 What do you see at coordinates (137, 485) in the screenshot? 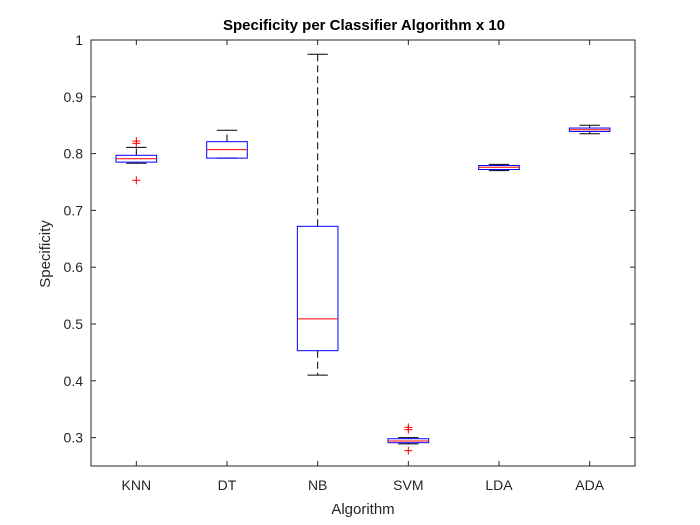
I see `x-tick-label: KNN` at bounding box center [137, 485].